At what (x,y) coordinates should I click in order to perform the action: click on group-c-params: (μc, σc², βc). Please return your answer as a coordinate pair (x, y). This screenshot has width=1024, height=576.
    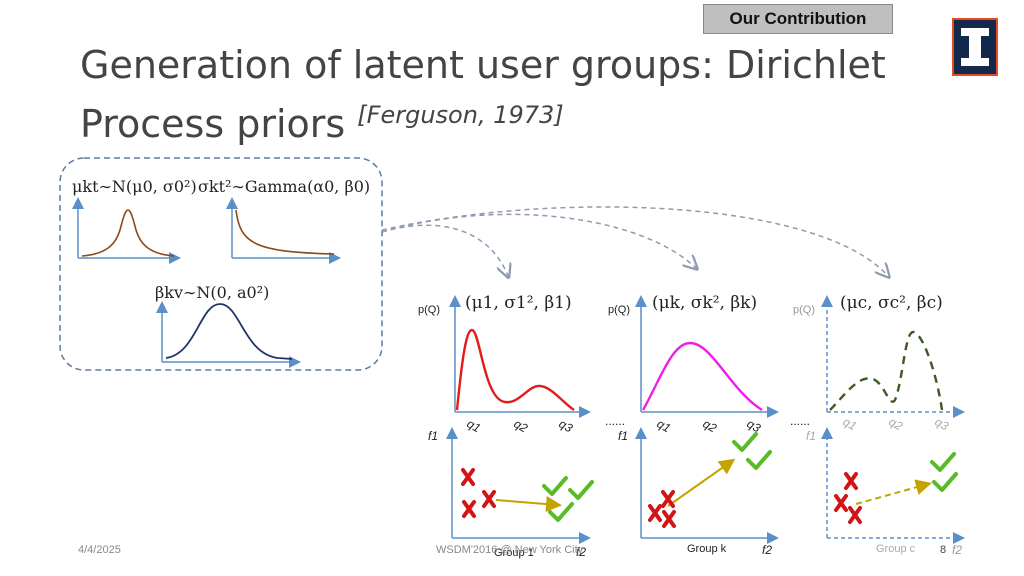
    Looking at the image, I should click on (891, 303).